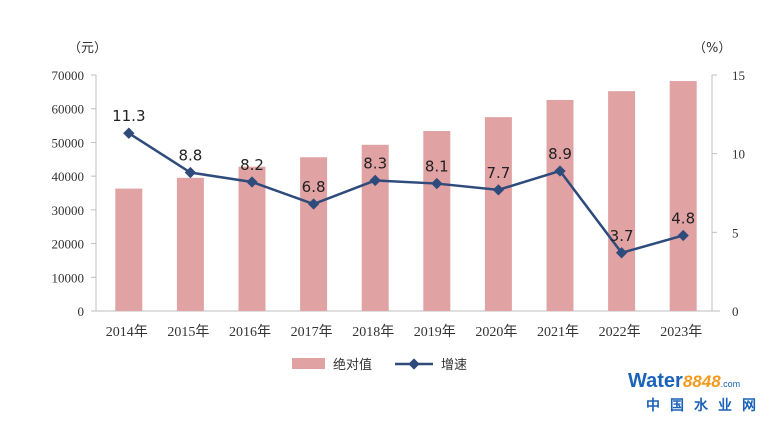  I want to click on left-axis-tick-label: 70000, so click(68, 75).